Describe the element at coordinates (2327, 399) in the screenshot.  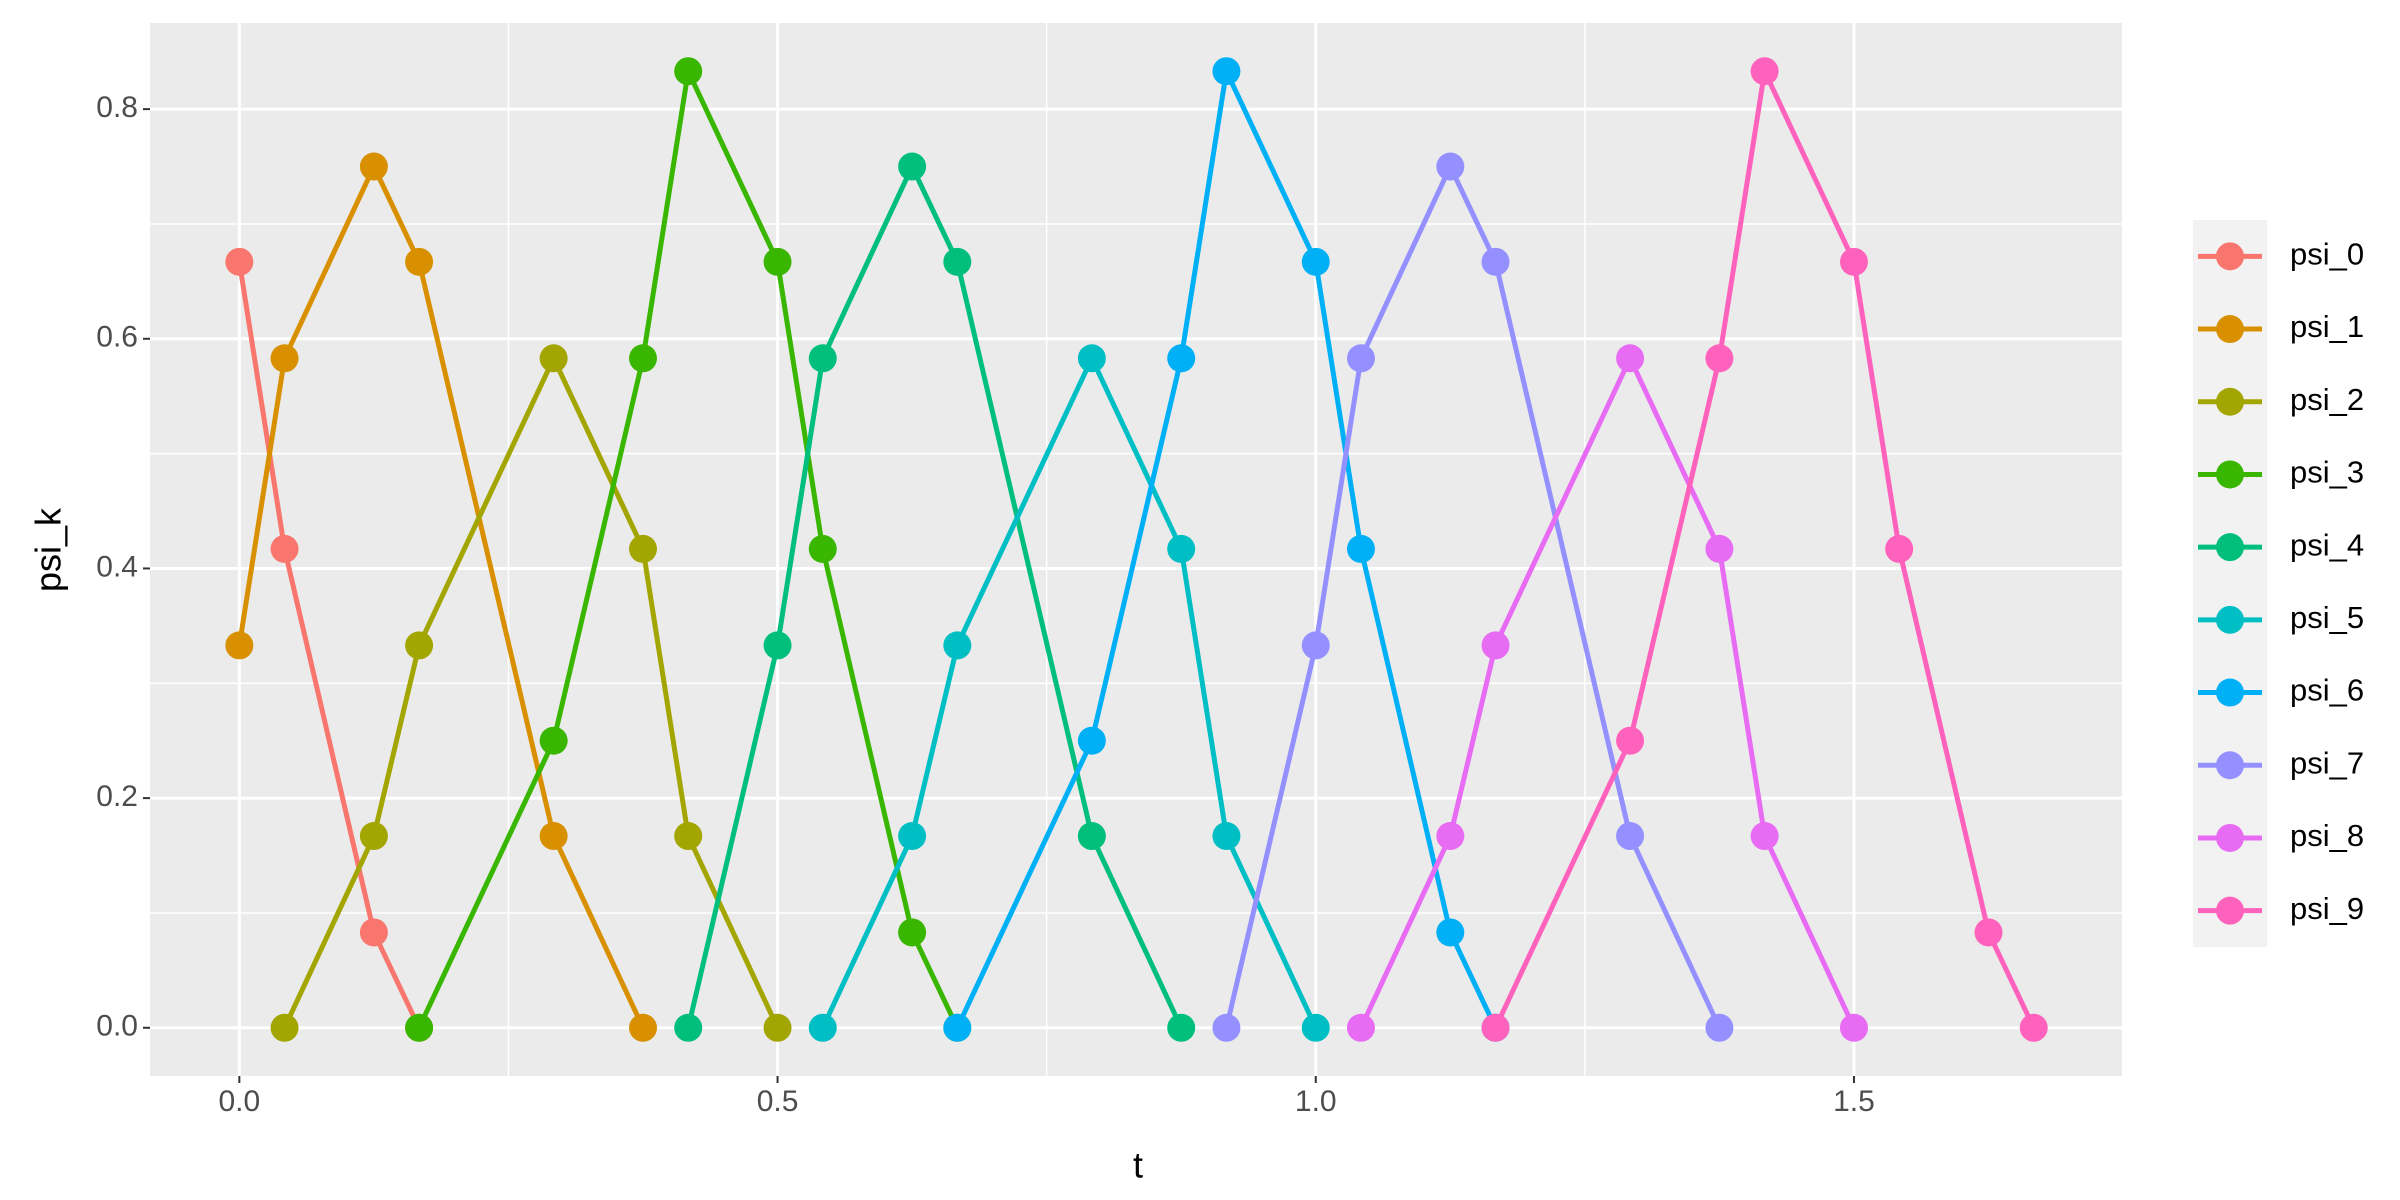
I see `legend-label: psi_2` at that location.